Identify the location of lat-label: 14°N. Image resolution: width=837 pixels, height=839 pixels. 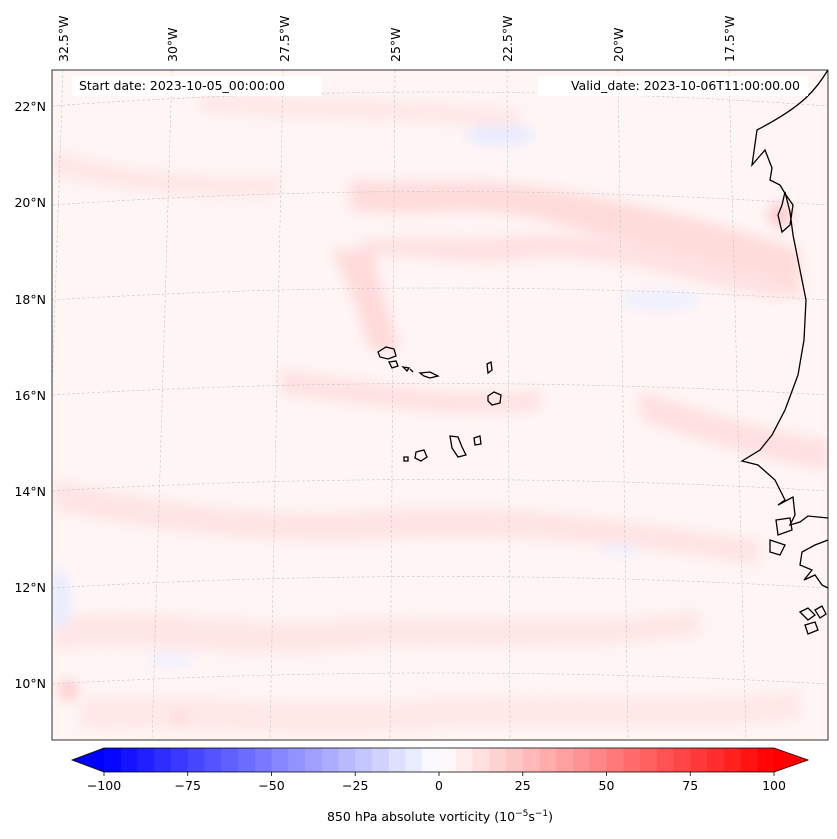
(30, 491).